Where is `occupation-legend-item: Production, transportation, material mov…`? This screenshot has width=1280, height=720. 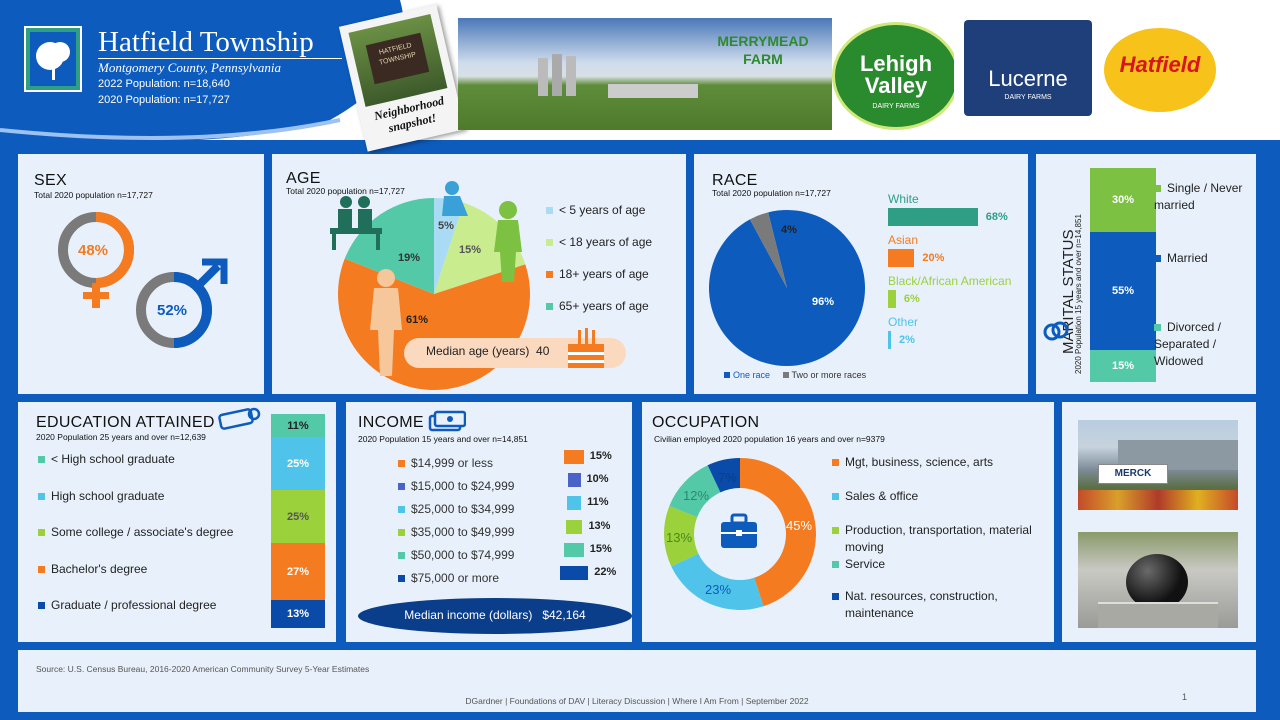 occupation-legend-item: Production, transportation, material mov… is located at coordinates (941, 539).